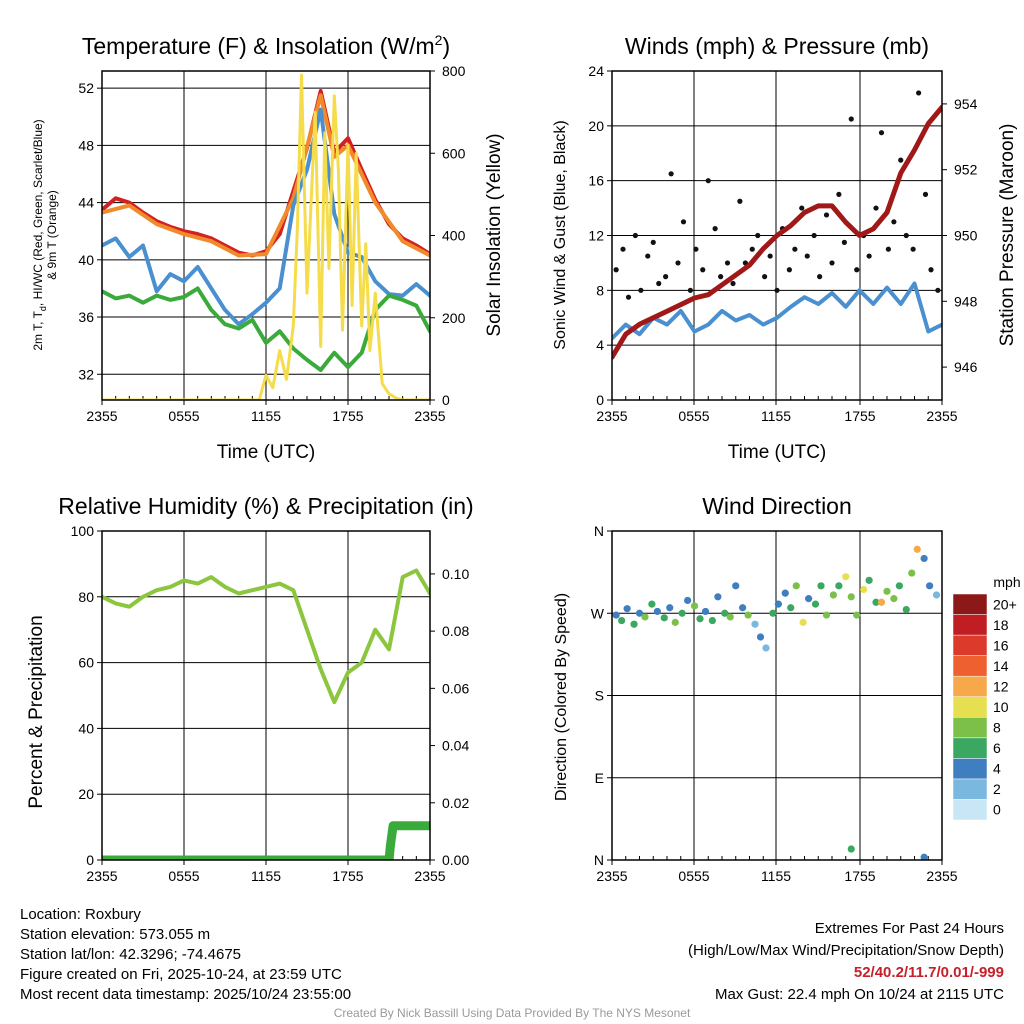 The height and width of the screenshot is (1024, 1024). I want to click on y-tick-label: 8, so click(600, 290).